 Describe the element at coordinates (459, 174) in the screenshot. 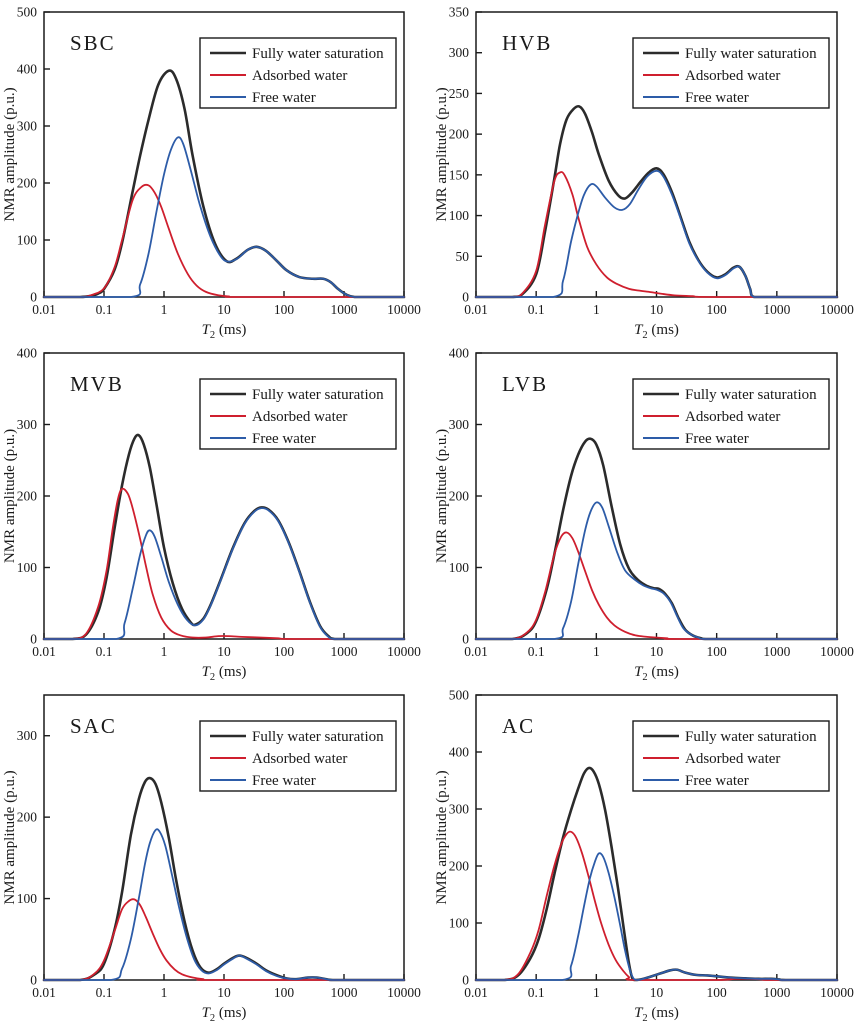

I see `y-tick-label: 150` at that location.